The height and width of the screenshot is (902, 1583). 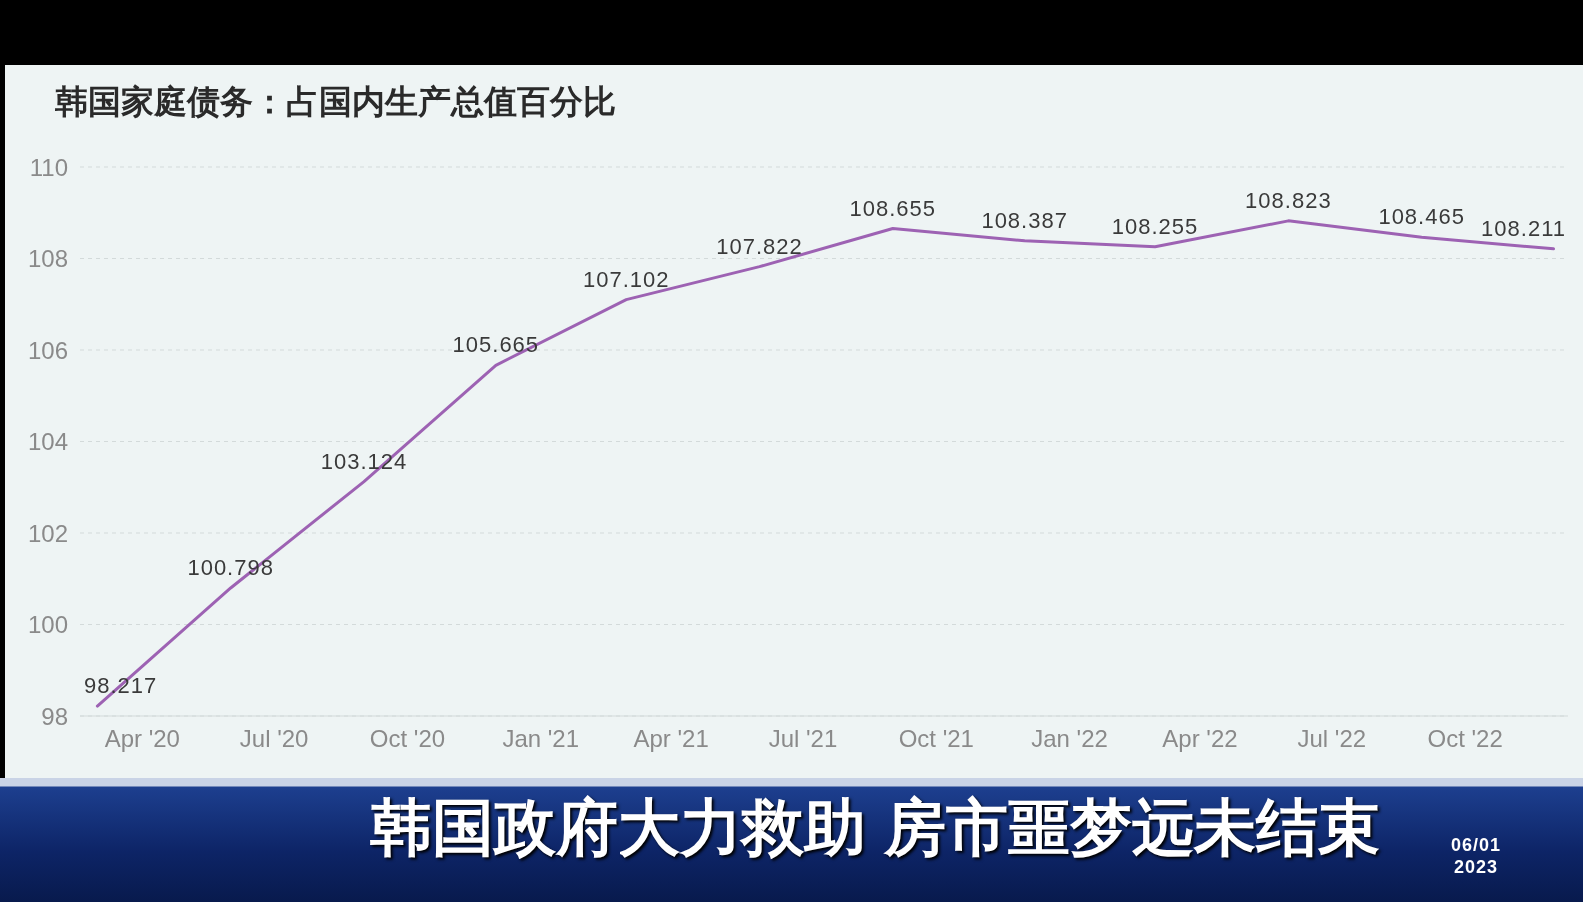 What do you see at coordinates (48, 167) in the screenshot?
I see `y-tick-label: 110` at bounding box center [48, 167].